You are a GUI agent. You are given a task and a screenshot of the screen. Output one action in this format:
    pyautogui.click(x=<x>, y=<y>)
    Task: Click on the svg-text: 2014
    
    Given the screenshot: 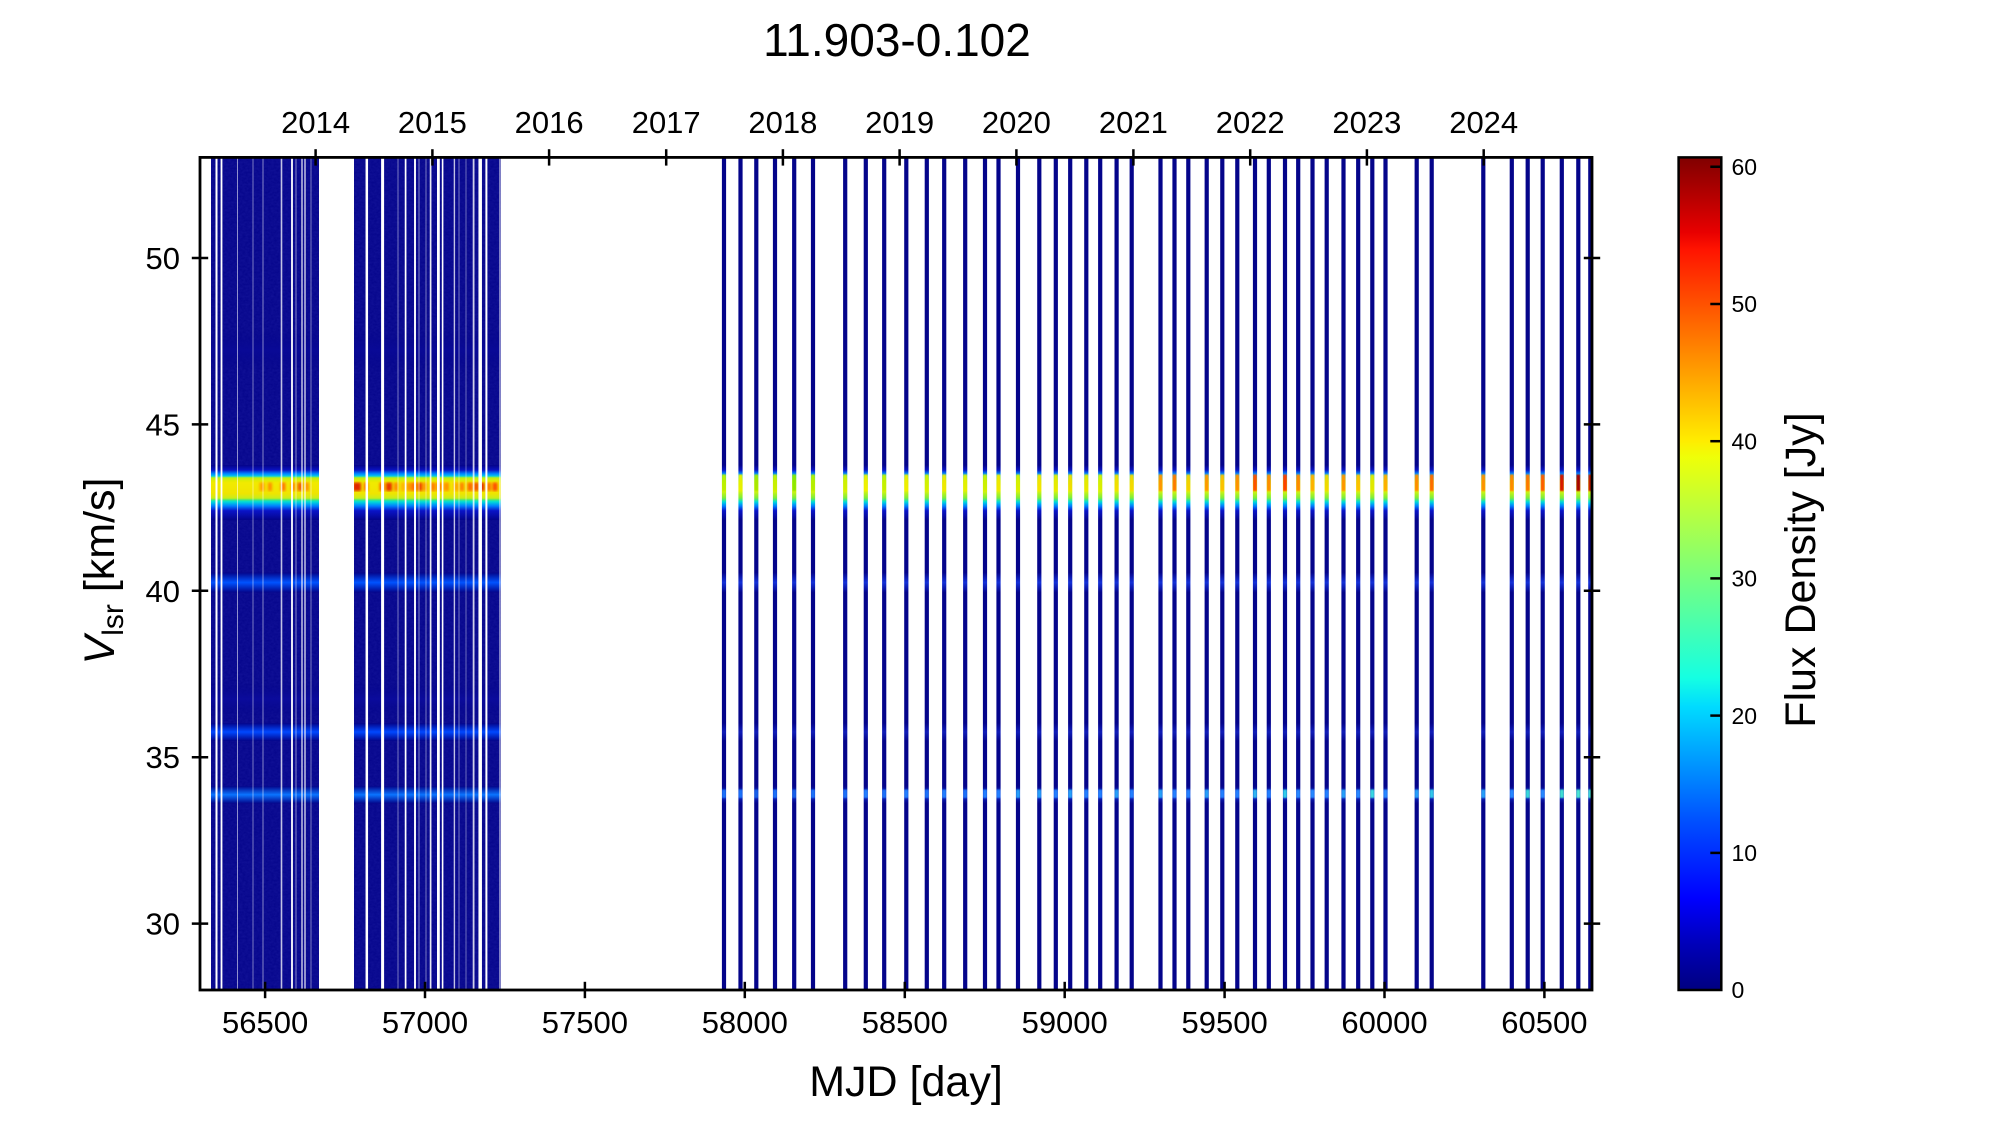 What is the action you would take?
    pyautogui.click(x=315, y=122)
    